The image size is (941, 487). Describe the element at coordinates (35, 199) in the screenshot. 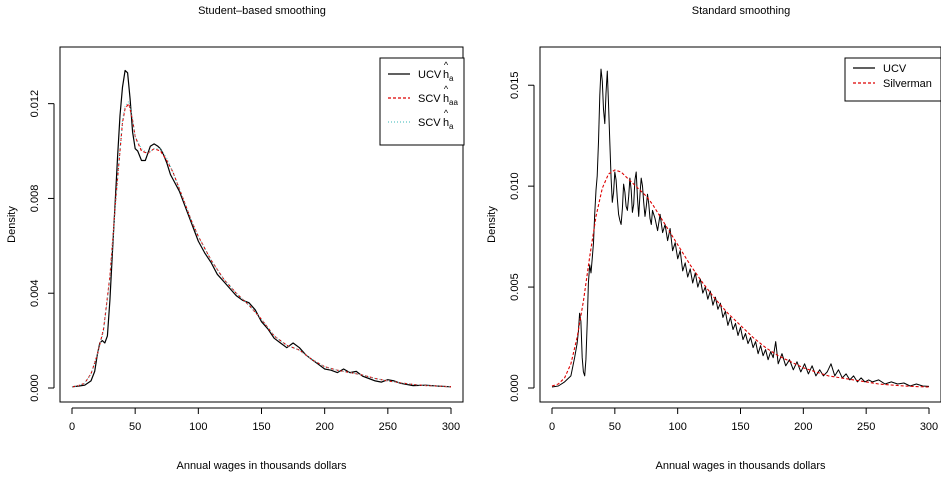

I see `y-tick-label: 0.008` at that location.